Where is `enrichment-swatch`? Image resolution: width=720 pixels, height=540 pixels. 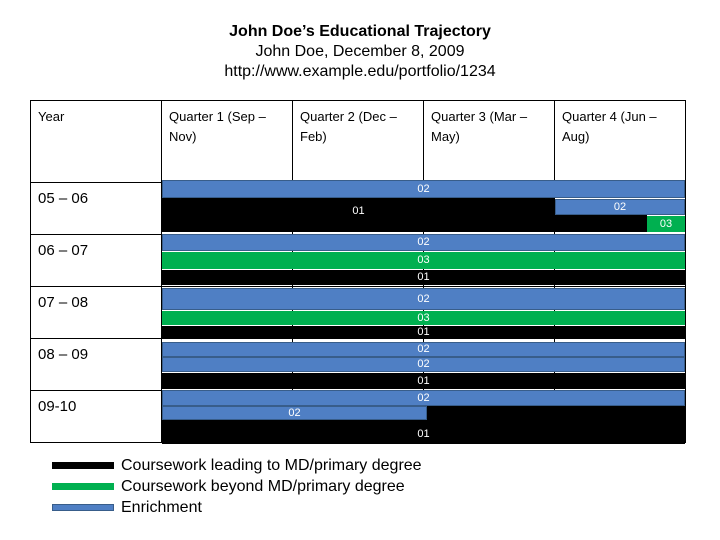 enrichment-swatch is located at coordinates (83, 507).